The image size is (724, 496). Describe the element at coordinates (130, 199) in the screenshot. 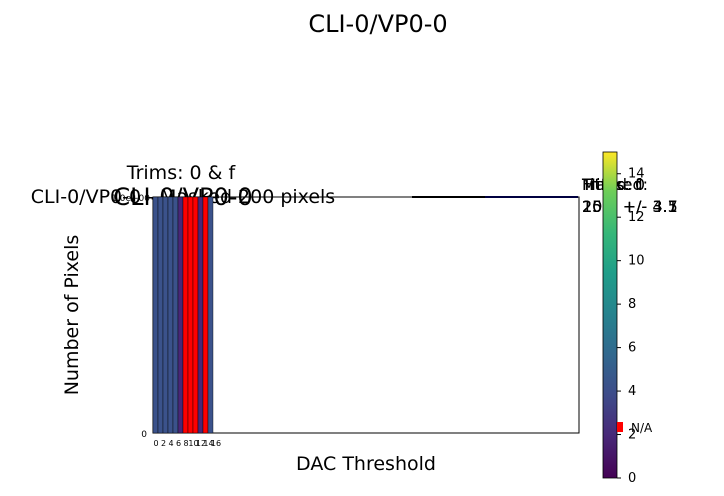

I see `y-tick-top: 1.0e+00` at that location.